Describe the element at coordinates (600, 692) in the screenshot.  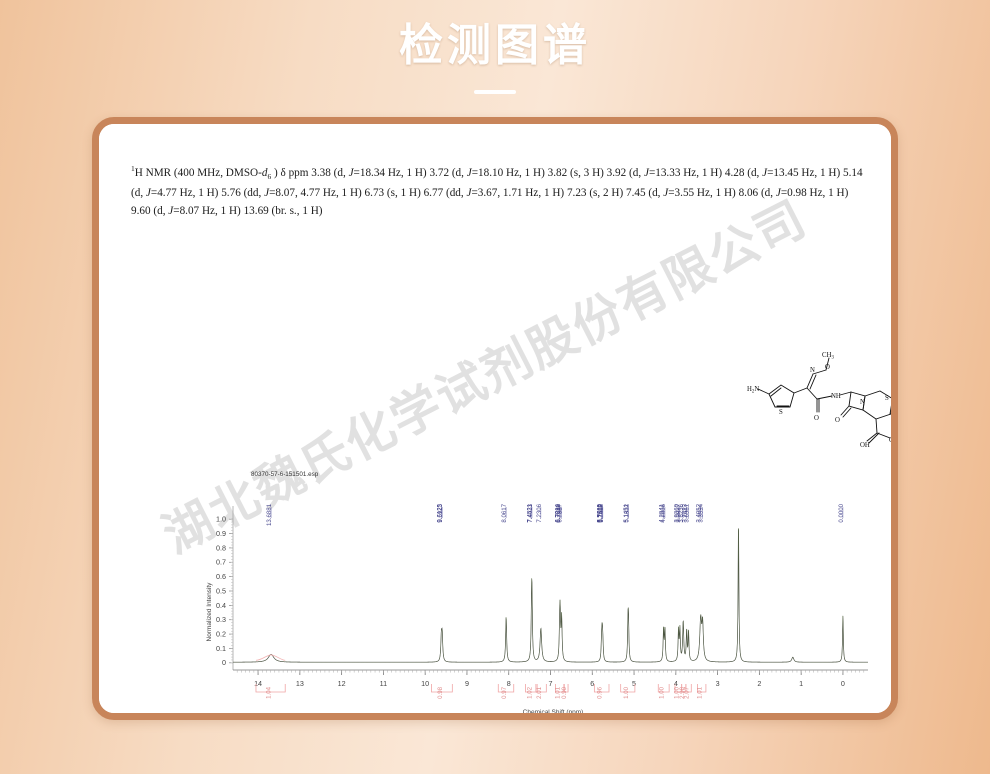
I see `integral-value-label: 0.96` at that location.